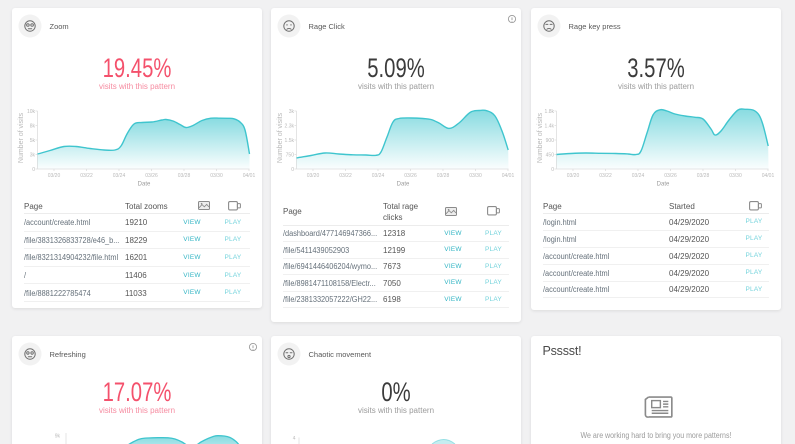  Describe the element at coordinates (31, 112) in the screenshot. I see `svg-text: 10k` at that location.